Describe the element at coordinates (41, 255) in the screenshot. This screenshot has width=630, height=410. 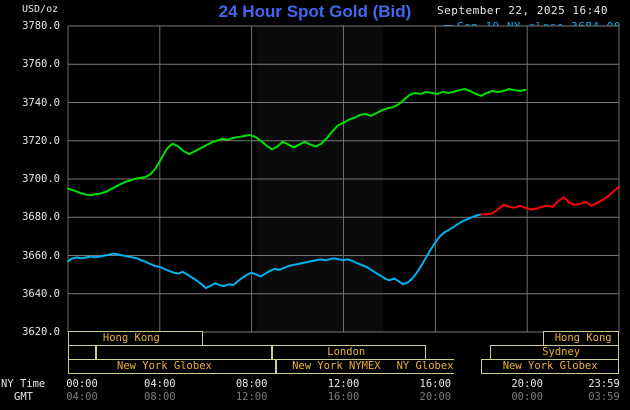
I see `y-tick-label-6: 3660.0` at that location.